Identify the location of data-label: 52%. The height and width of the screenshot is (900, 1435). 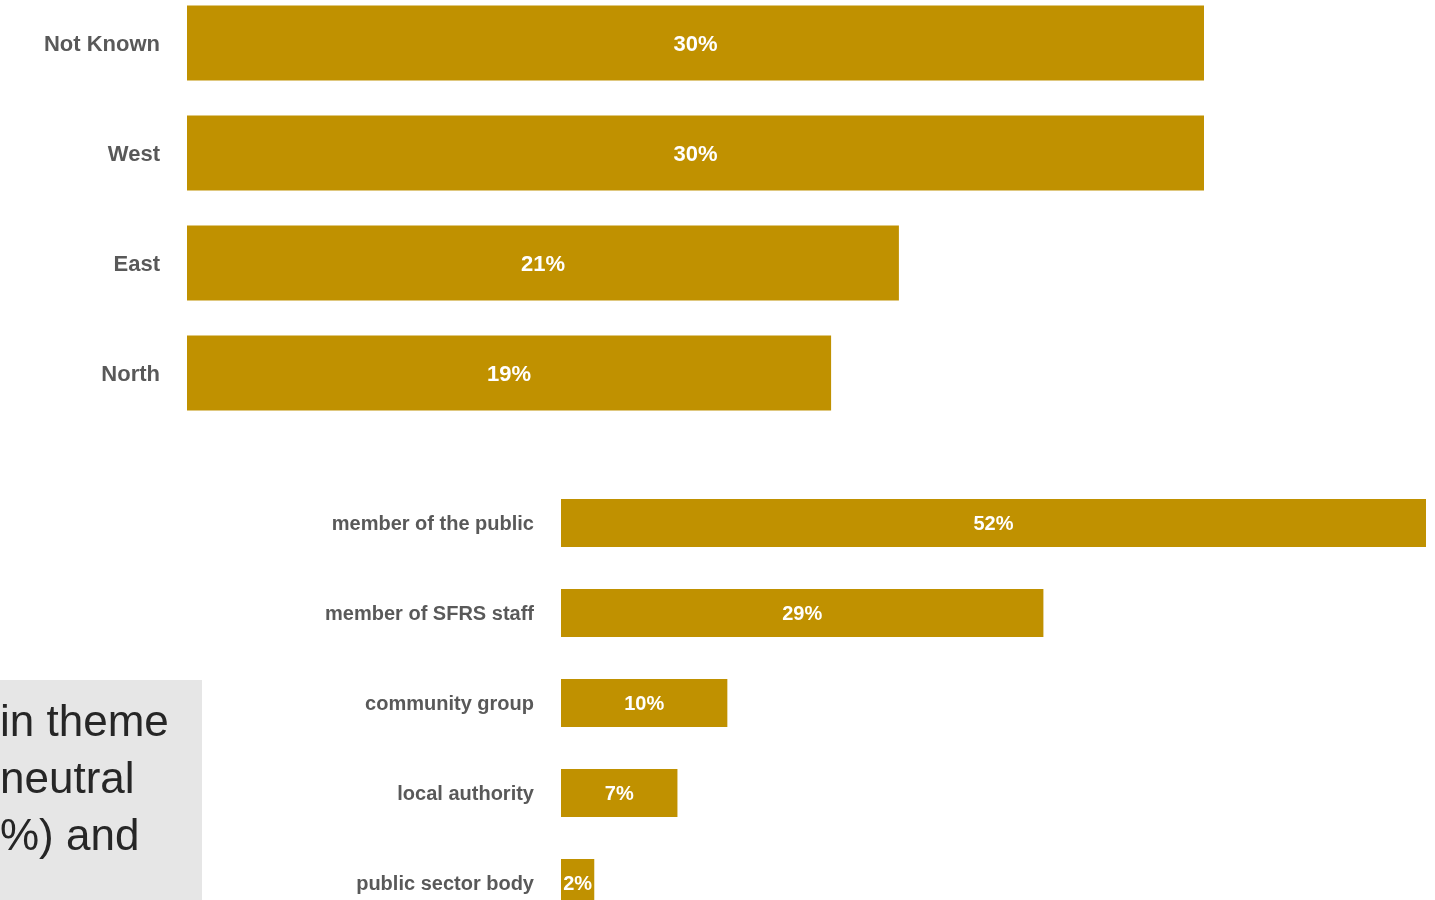
(993, 523).